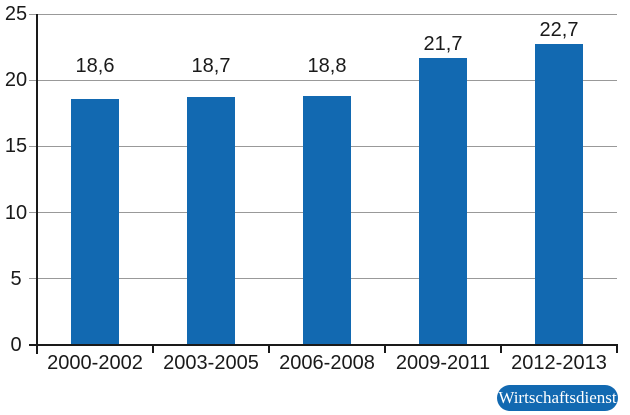  What do you see at coordinates (327, 220) in the screenshot?
I see `bar-2006-2008` at bounding box center [327, 220].